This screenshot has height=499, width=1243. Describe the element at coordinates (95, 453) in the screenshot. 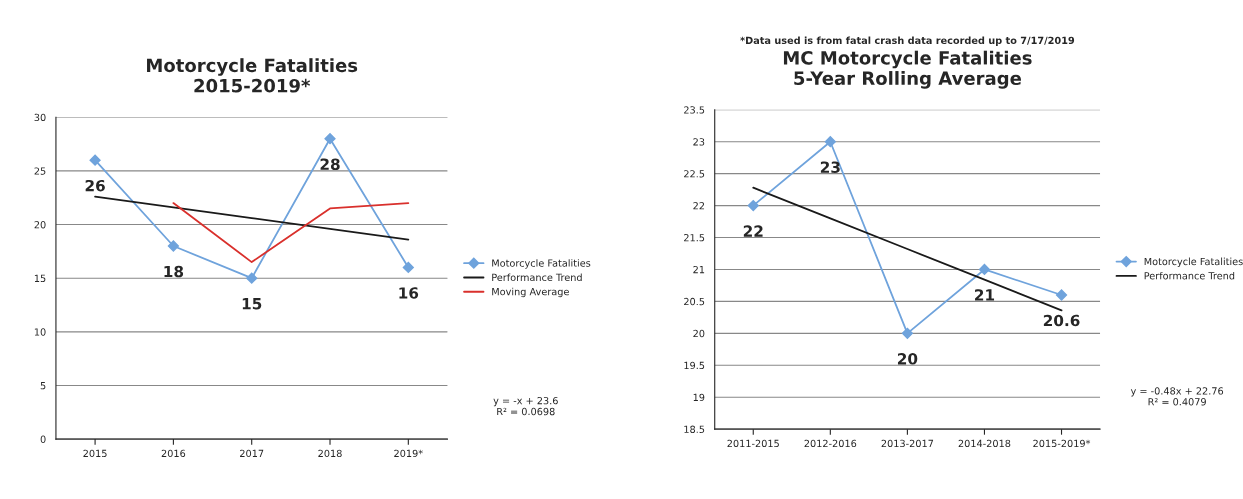

I see `x-tick-label: 2015` at that location.